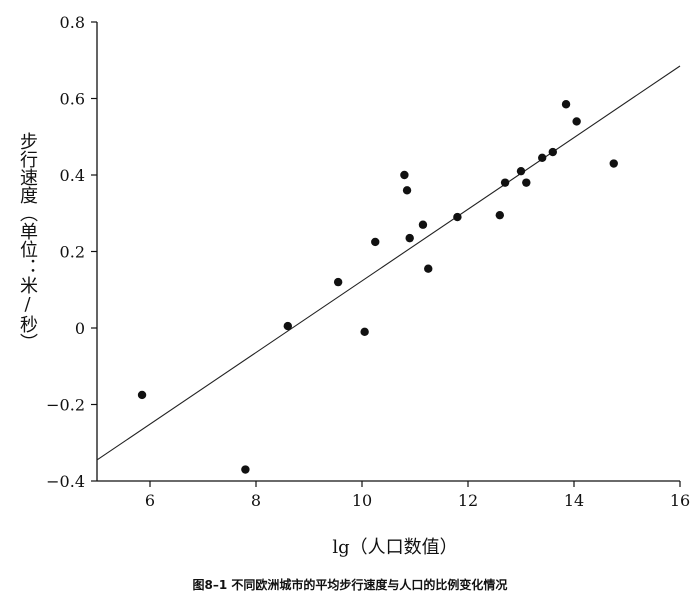 This screenshot has width=700, height=604. Describe the element at coordinates (65, 405) in the screenshot. I see `y-tick-label: −0.2` at that location.